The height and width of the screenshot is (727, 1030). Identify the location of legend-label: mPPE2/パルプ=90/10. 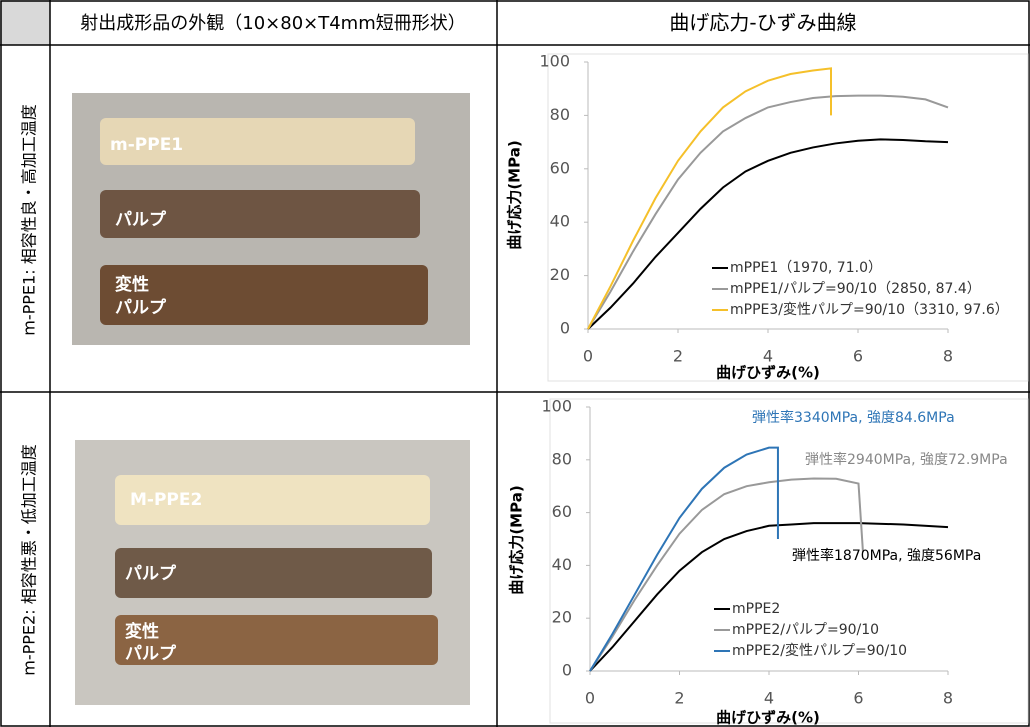
(805, 630).